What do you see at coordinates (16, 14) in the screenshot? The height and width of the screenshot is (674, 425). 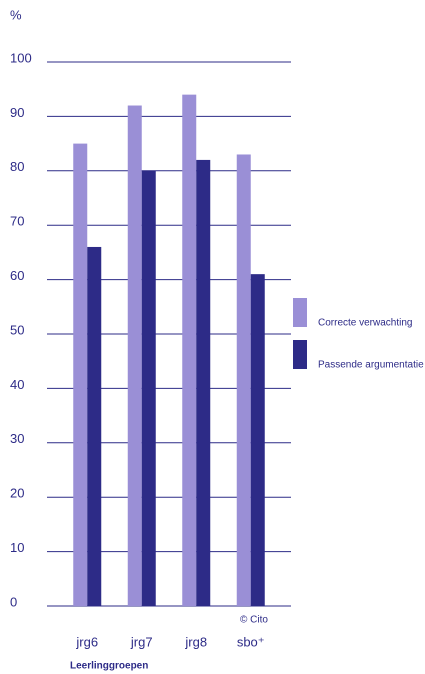 I see `y-axis-label: %` at bounding box center [16, 14].